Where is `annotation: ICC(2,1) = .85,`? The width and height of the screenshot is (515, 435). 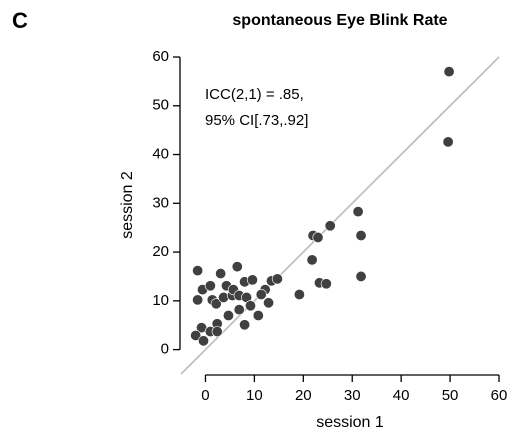
annotation: ICC(2,1) = .85, is located at coordinates (254, 94).